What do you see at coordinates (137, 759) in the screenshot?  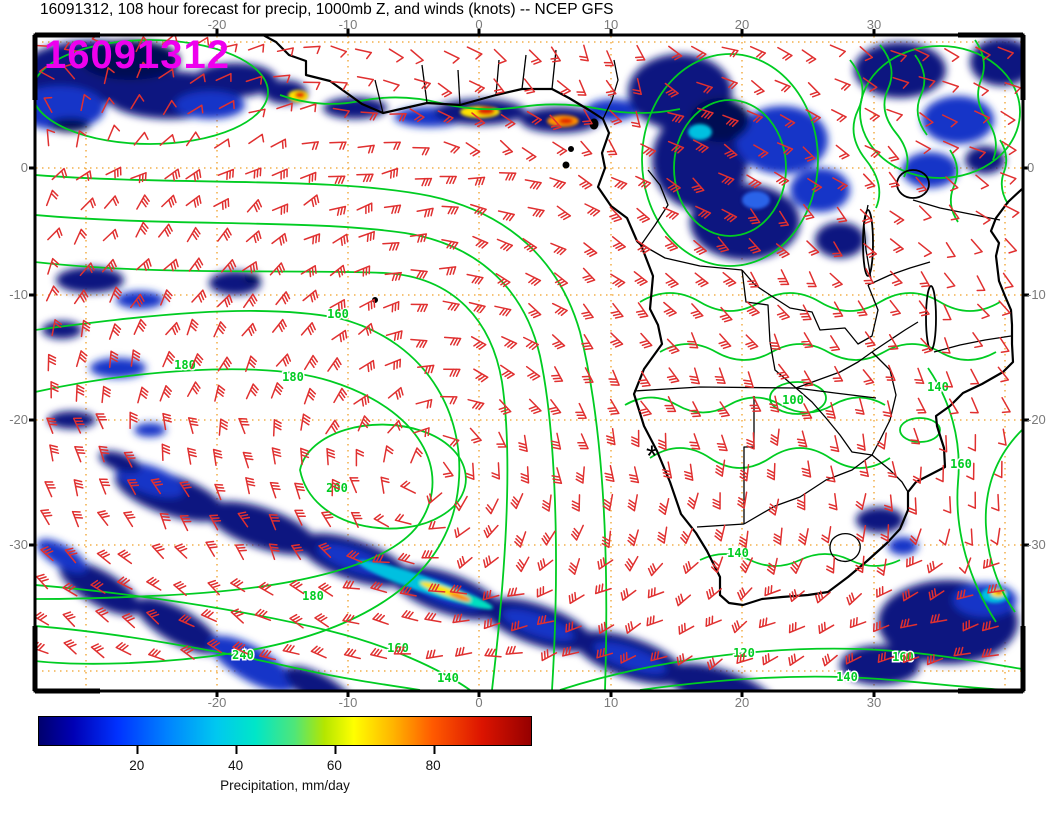 I see `colorbar-tick: 20` at bounding box center [137, 759].